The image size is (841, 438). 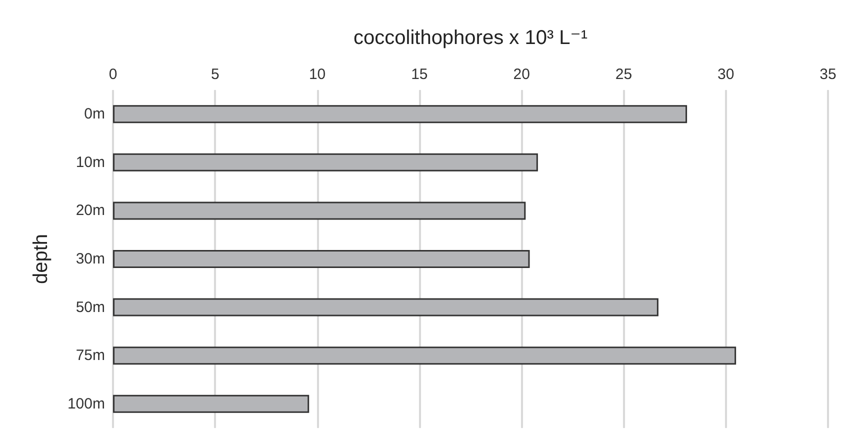 What do you see at coordinates (521, 74) in the screenshot?
I see `x-tick-label: 20` at bounding box center [521, 74].